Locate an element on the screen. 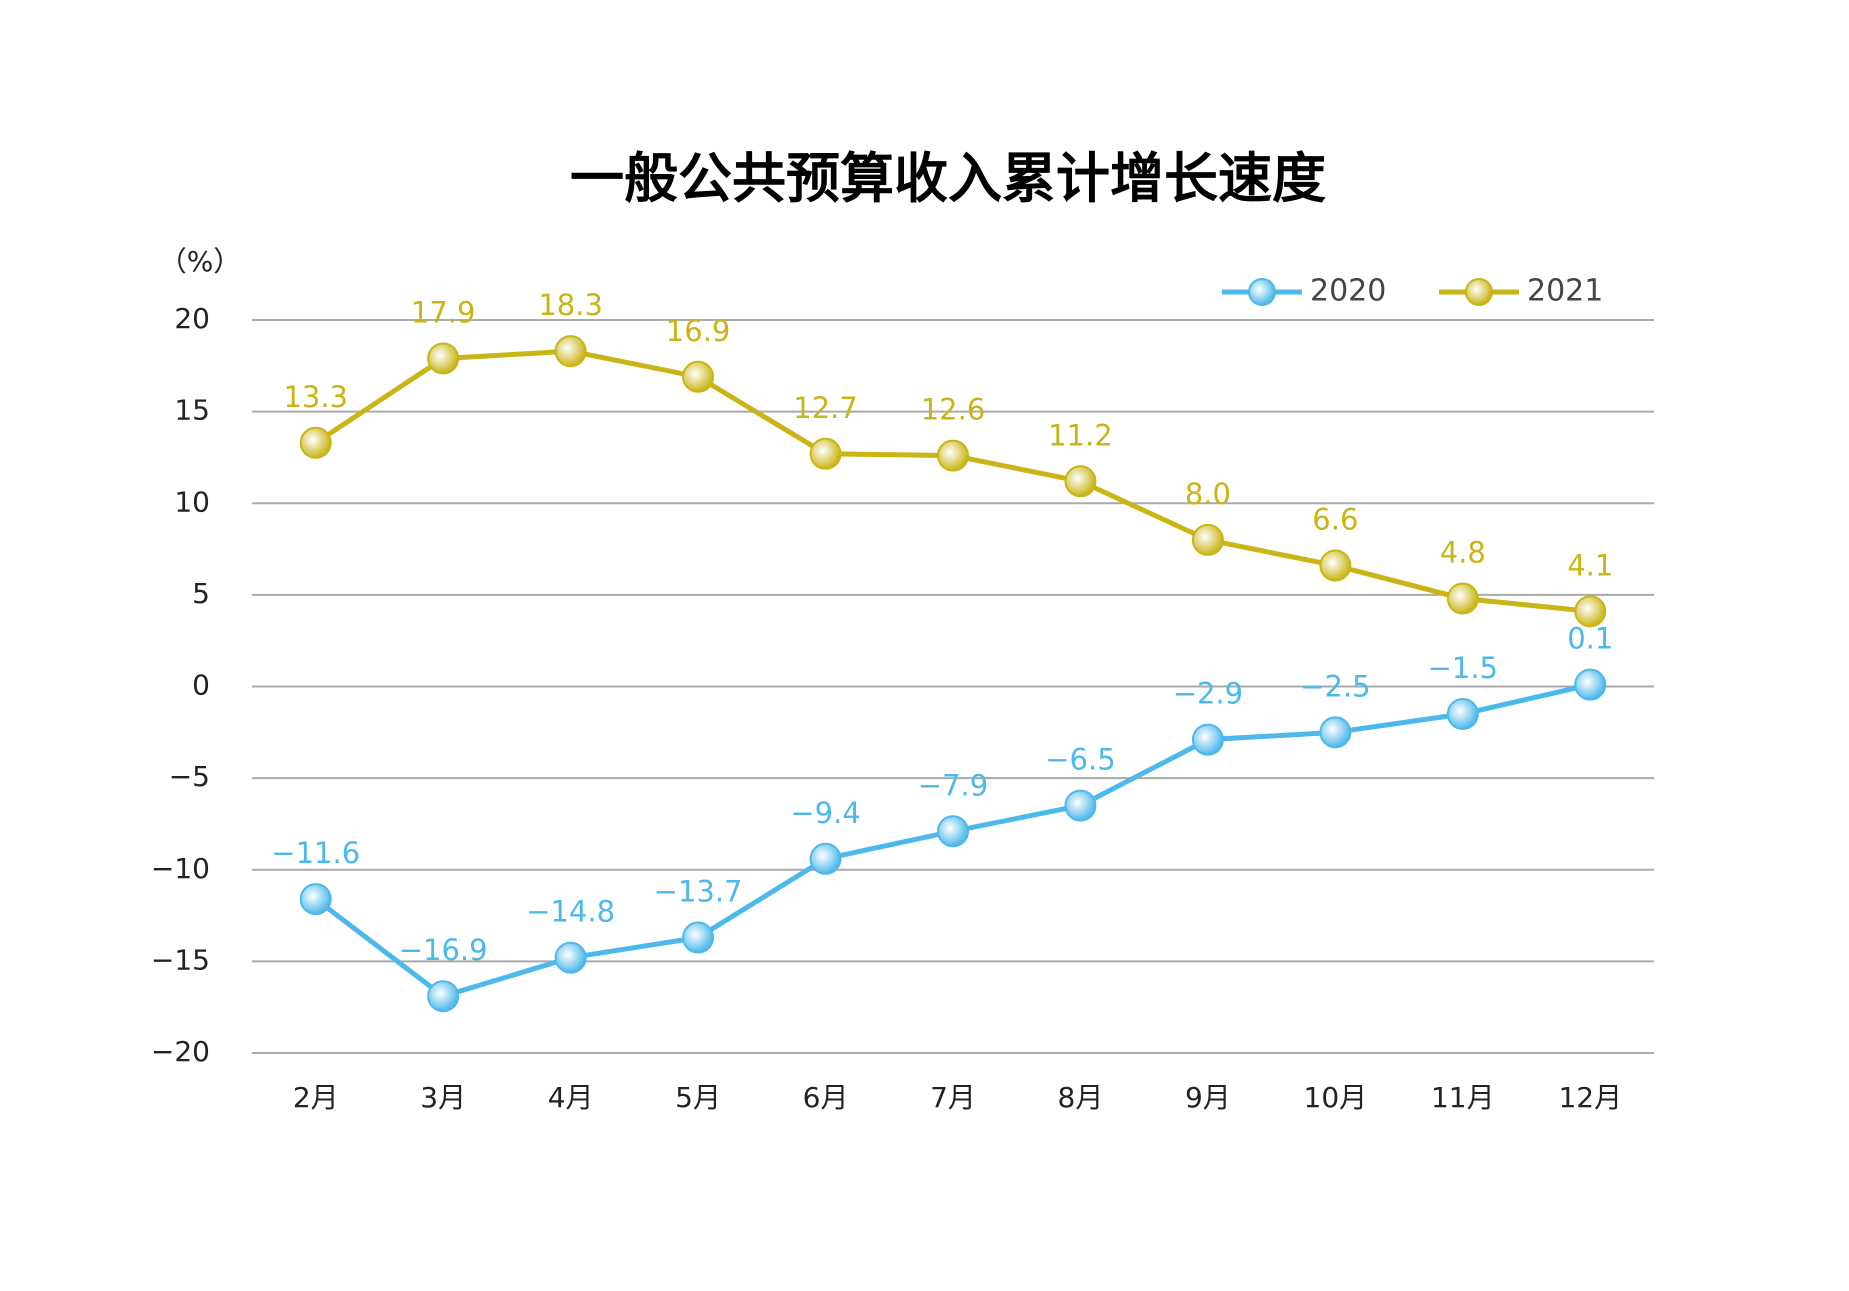 Image resolution: width=1849 pixels, height=1291 pixels. data-label: −13.7 is located at coordinates (698, 892).